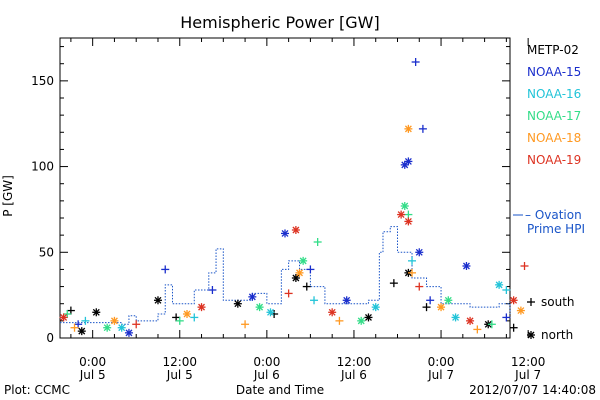 This screenshot has width=600, height=400. Describe the element at coordinates (554, 116) in the screenshot. I see `legend-entry-noaa-17: NOAA-17` at that location.